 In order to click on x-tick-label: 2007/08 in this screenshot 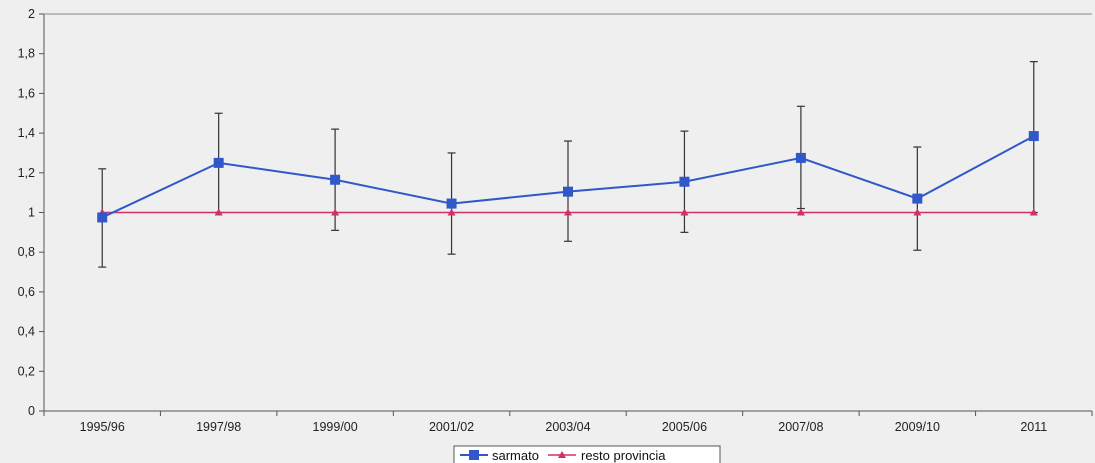, I will do `click(800, 427)`.